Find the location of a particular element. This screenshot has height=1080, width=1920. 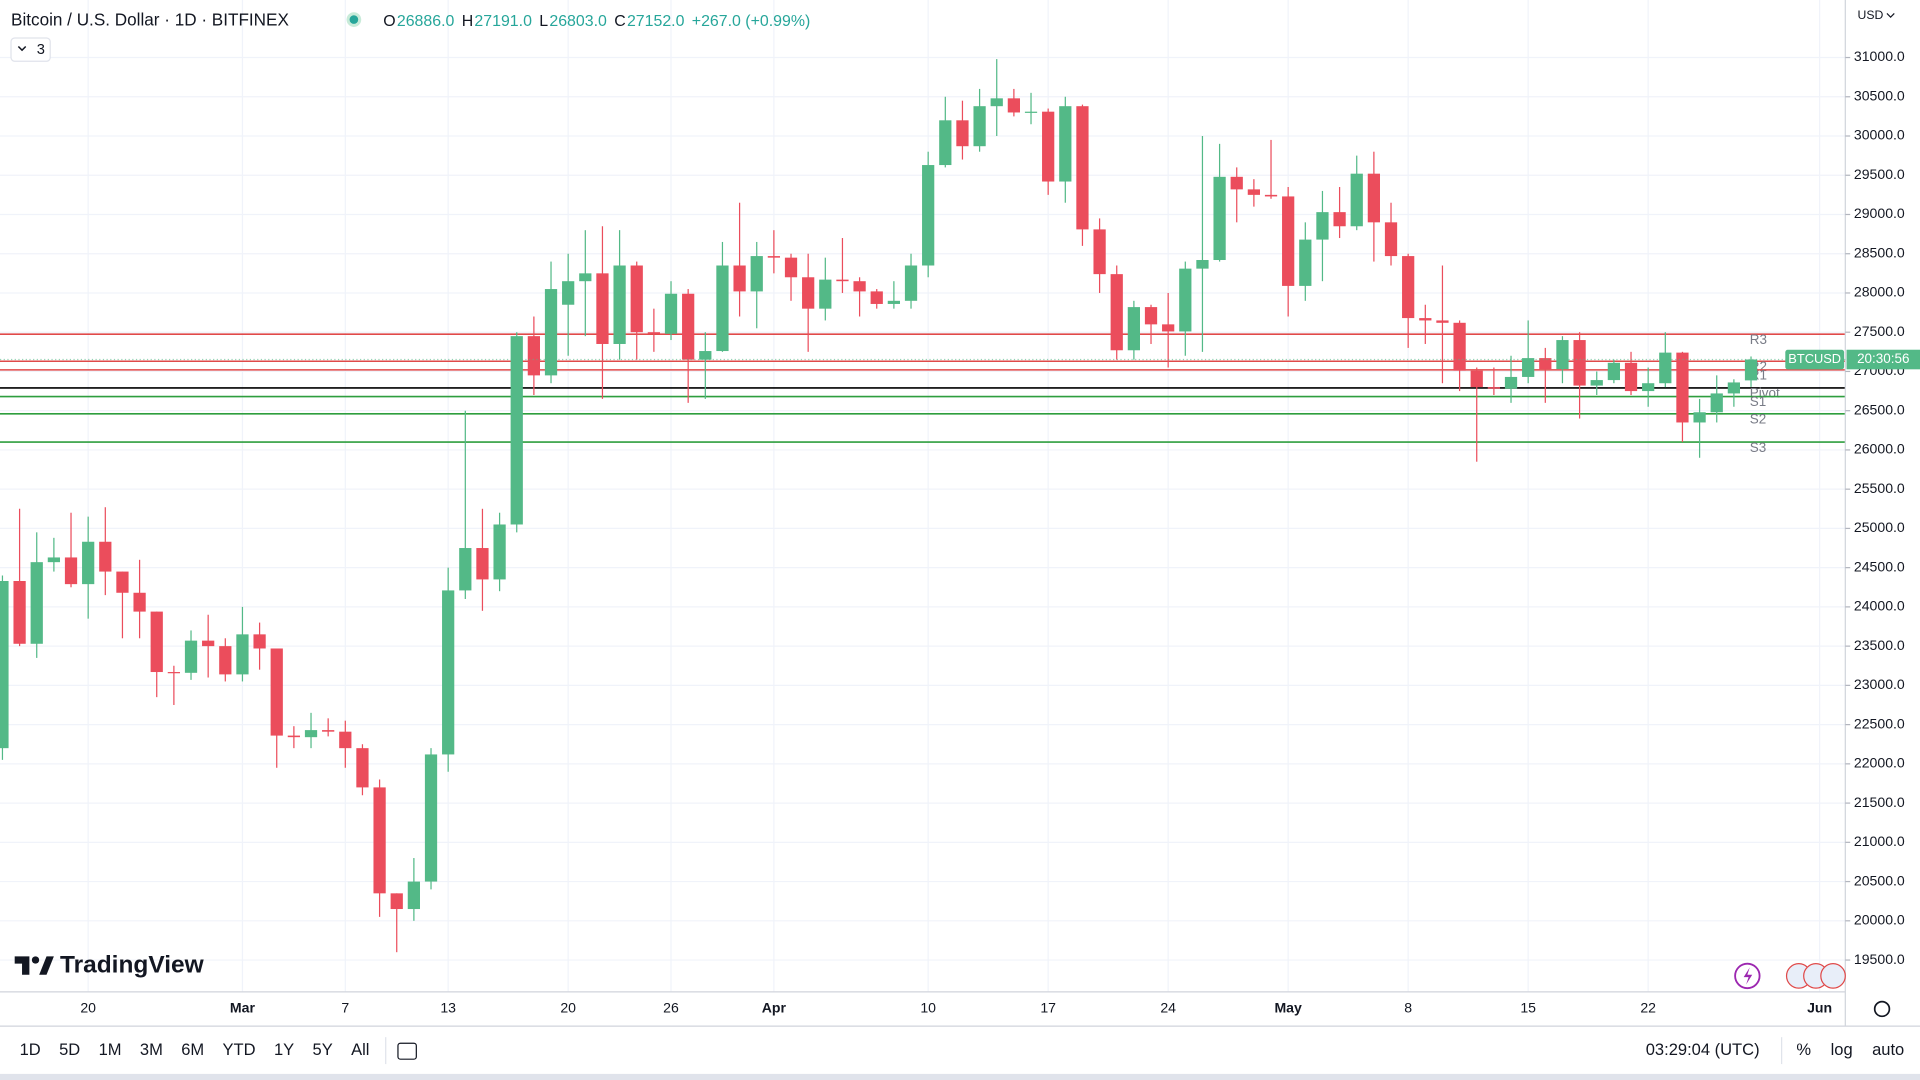

y-tick-label: 29500.0 is located at coordinates (1879, 174).